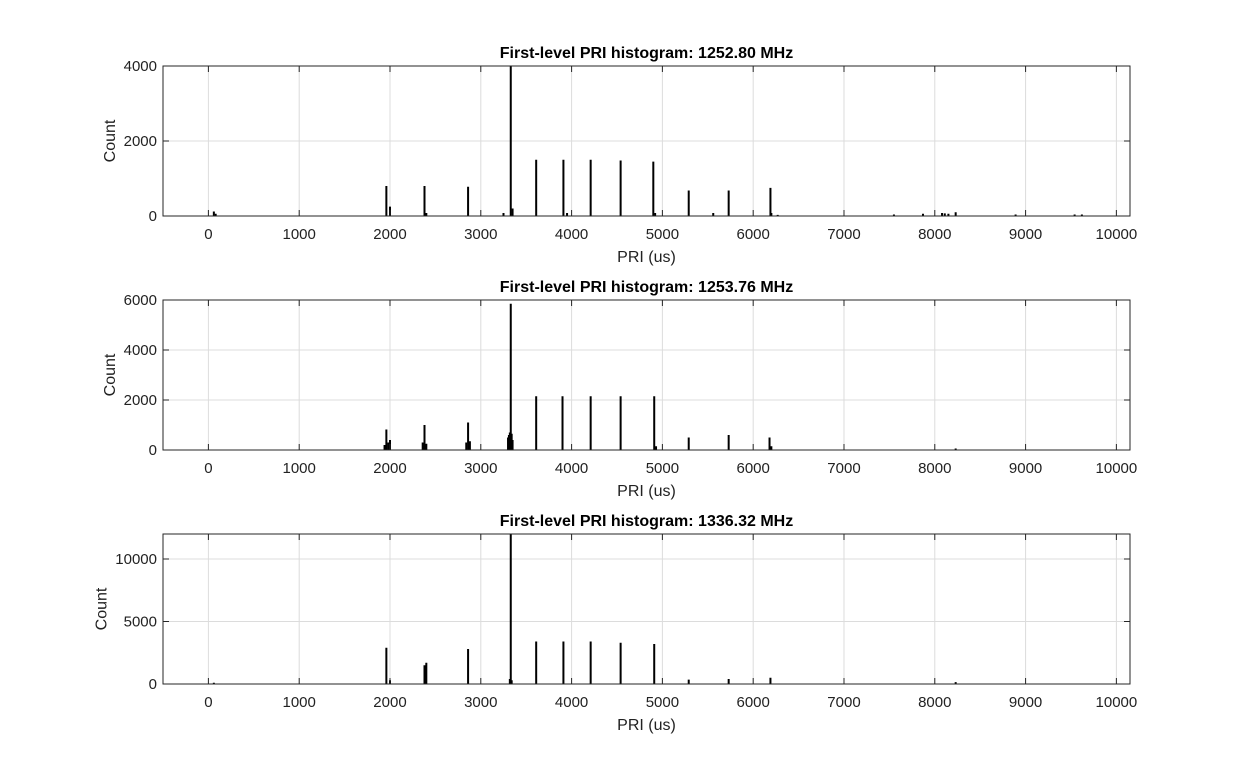 This screenshot has height=781, width=1250. What do you see at coordinates (140, 350) in the screenshot?
I see `y-tick-label: 4000` at bounding box center [140, 350].